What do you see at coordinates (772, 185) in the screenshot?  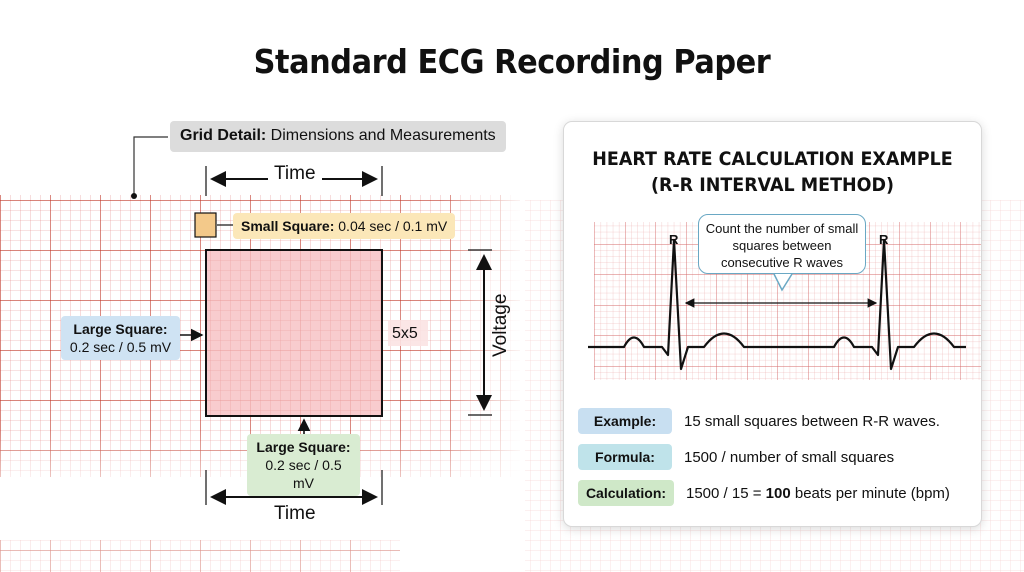 I see `card-title-line2: (R-R INTERVAL METHOD)` at bounding box center [772, 185].